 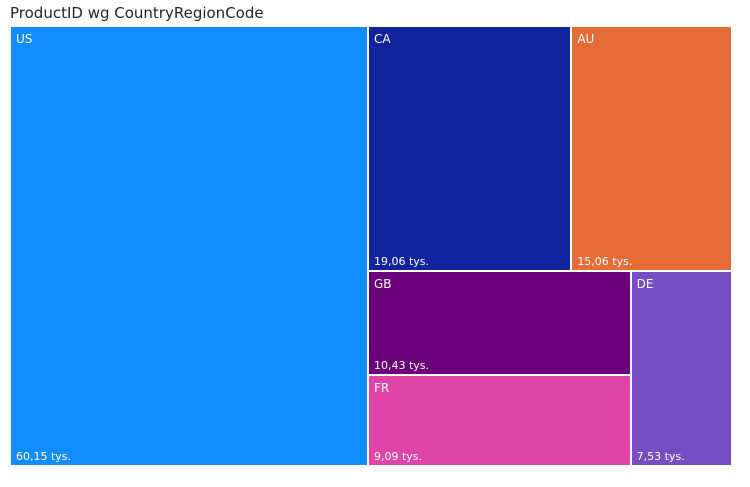 What do you see at coordinates (660, 456) in the screenshot?
I see `tile-value-label: 7,53 tys.` at bounding box center [660, 456].